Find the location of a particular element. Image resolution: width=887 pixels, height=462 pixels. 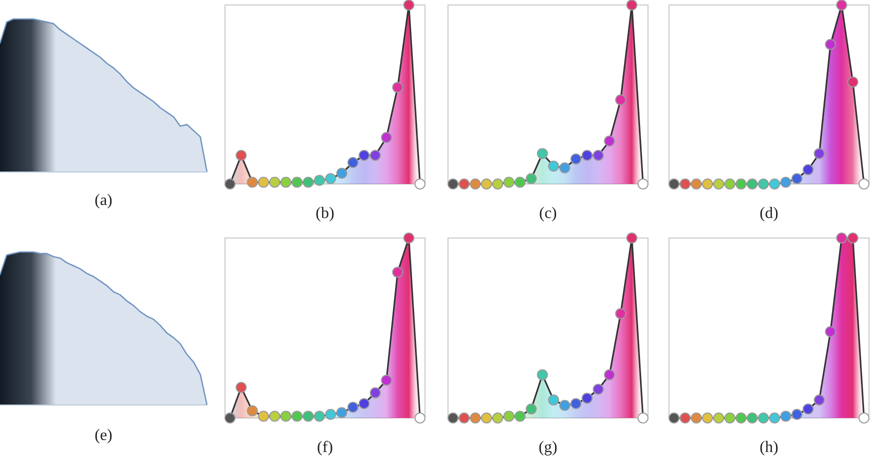

text: (f) is located at coordinates (325, 447).